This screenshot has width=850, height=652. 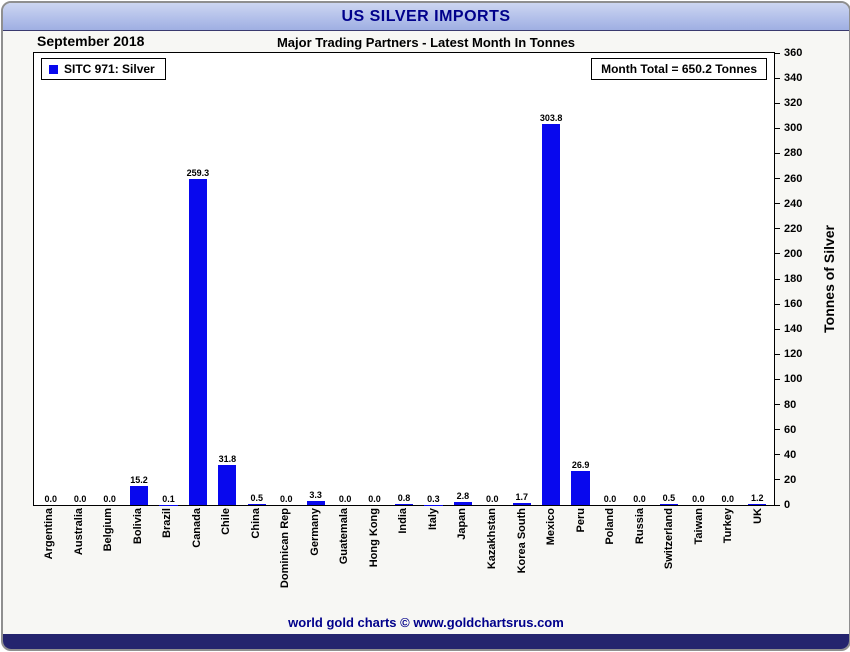 What do you see at coordinates (138, 279) in the screenshot?
I see `bar-column: 15.2` at bounding box center [138, 279].